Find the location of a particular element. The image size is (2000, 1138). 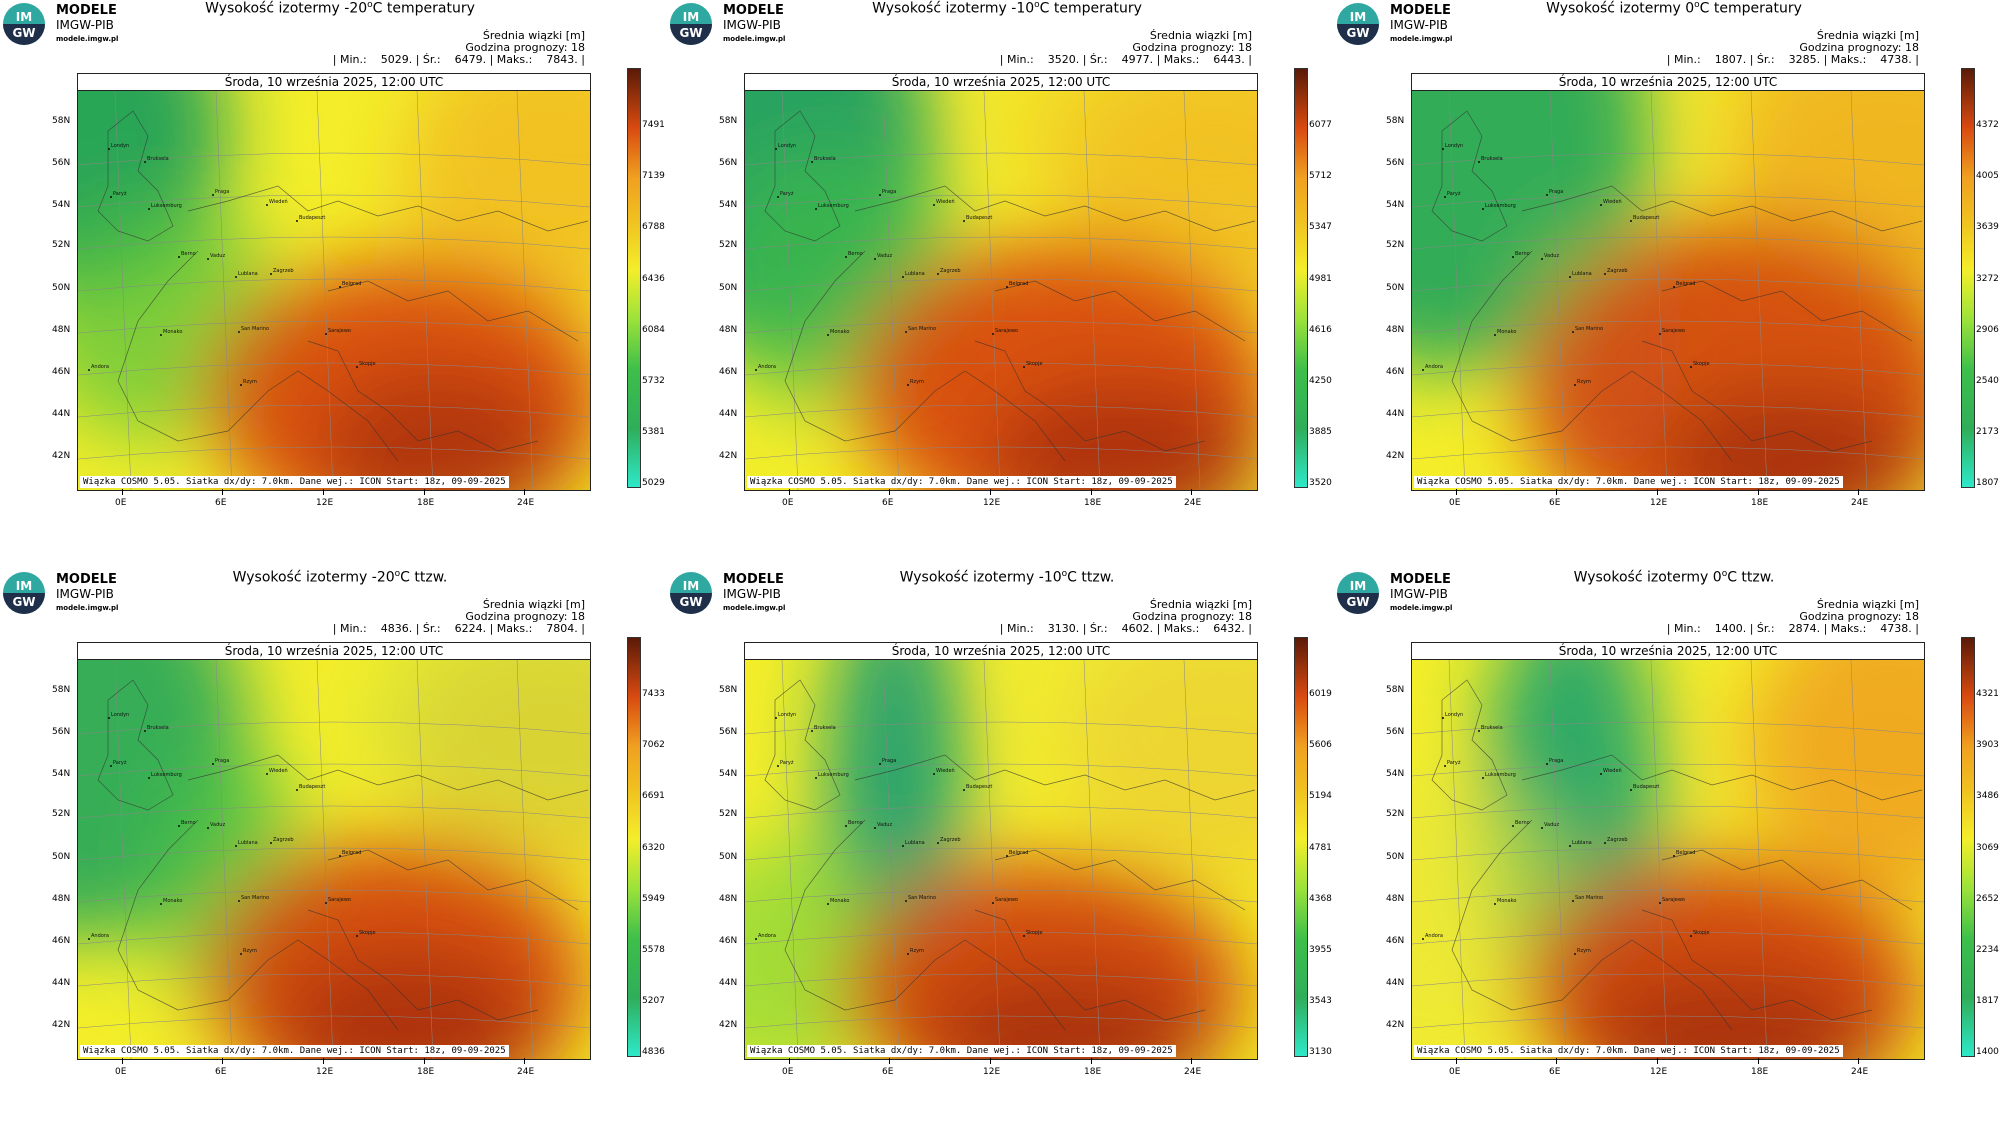

title-pre: Wysokość izotermy -20 is located at coordinates (286, 8).